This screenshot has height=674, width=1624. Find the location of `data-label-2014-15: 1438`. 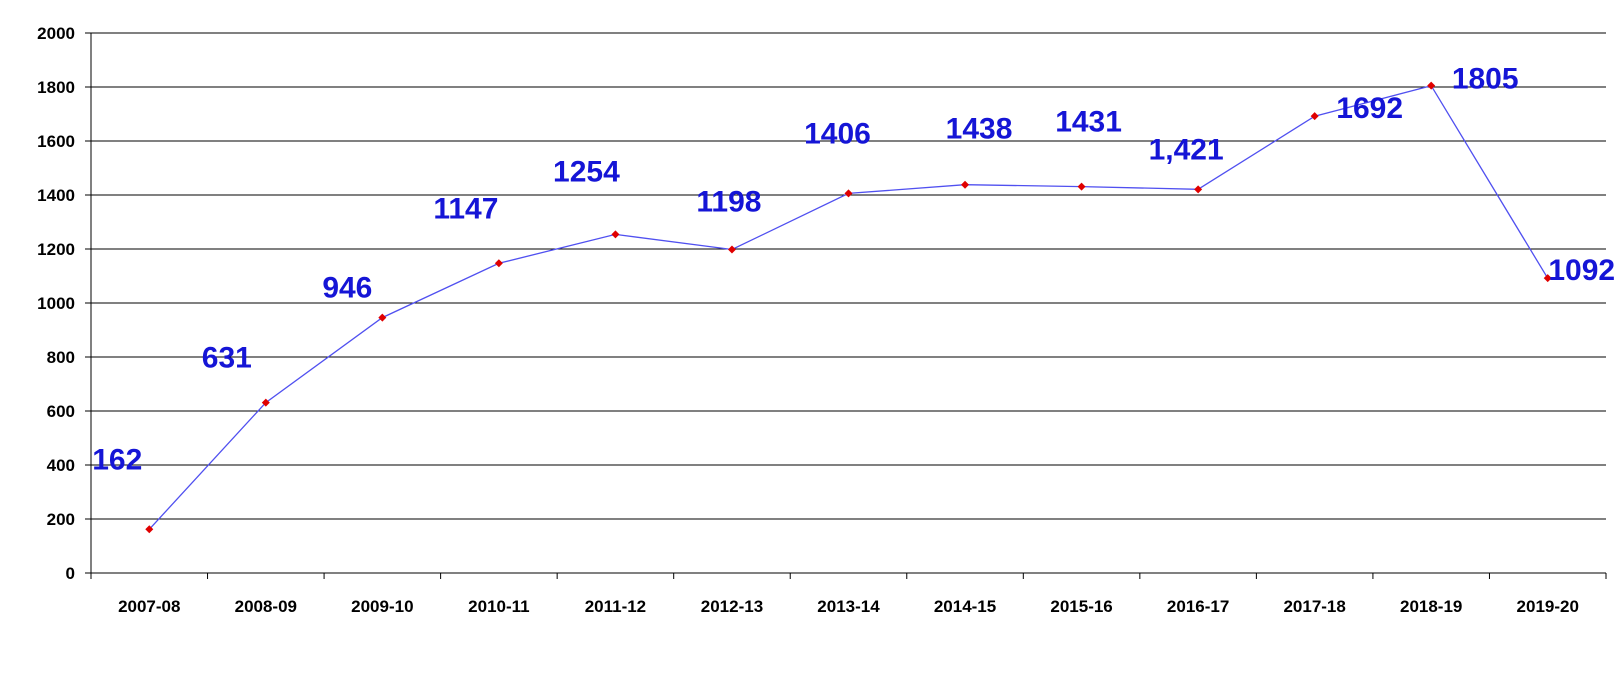

data-label-2014-15: 1438 is located at coordinates (979, 129).